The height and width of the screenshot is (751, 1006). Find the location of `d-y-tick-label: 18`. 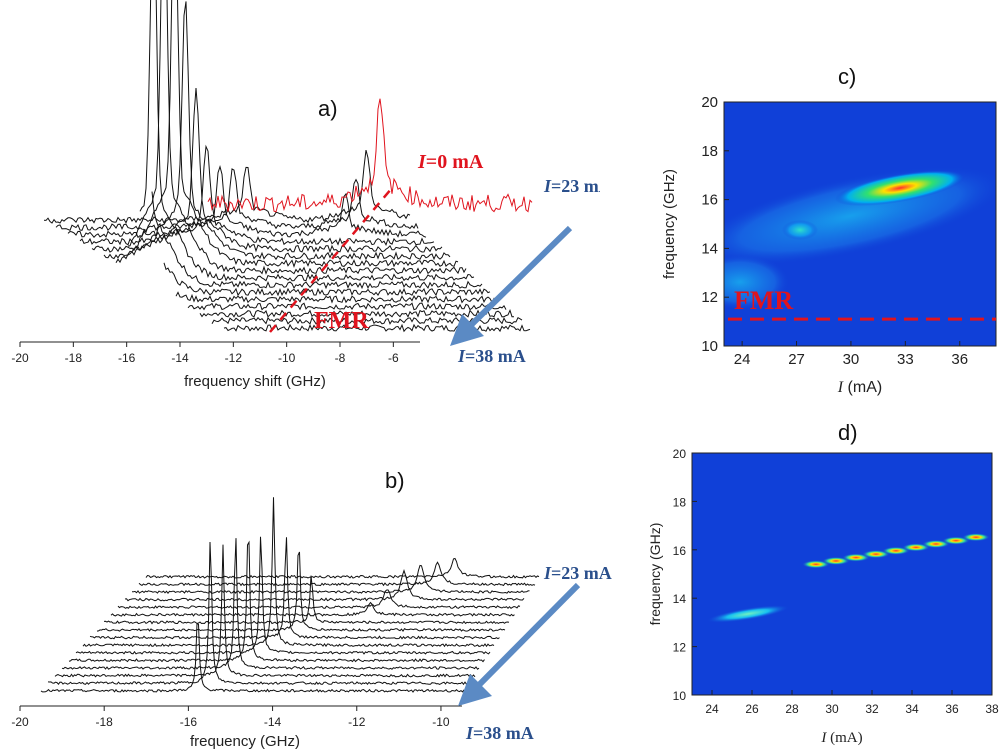

d-y-tick-label: 18 is located at coordinates (680, 502).